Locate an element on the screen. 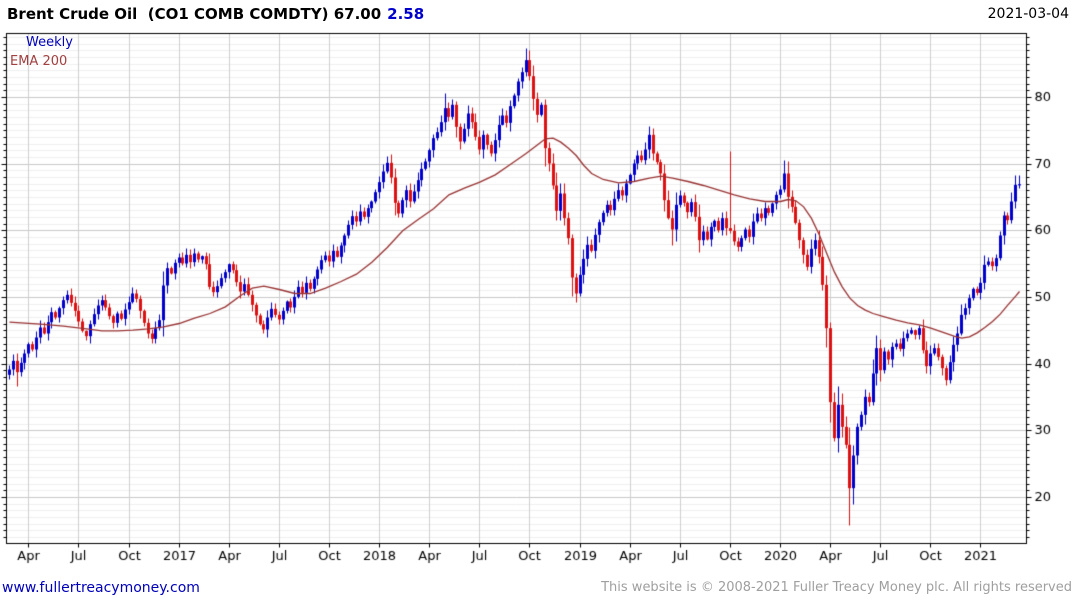  instrument-title: Brent Crude Oil (CO1 COMB COMDTY) 67.00 is located at coordinates (194, 14).